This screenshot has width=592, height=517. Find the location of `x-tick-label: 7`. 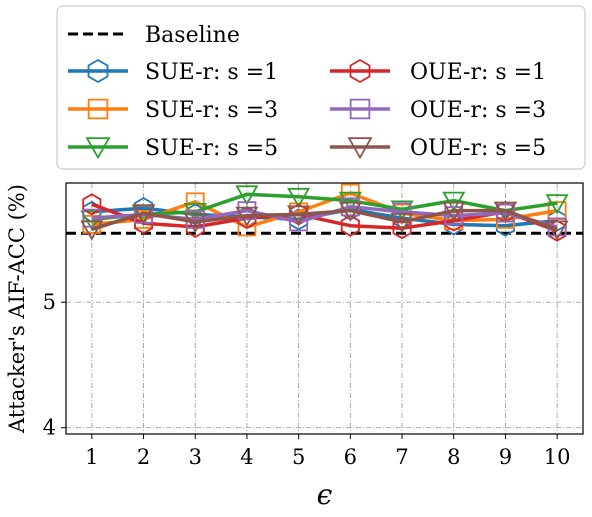

x-tick-label: 7 is located at coordinates (401, 457).